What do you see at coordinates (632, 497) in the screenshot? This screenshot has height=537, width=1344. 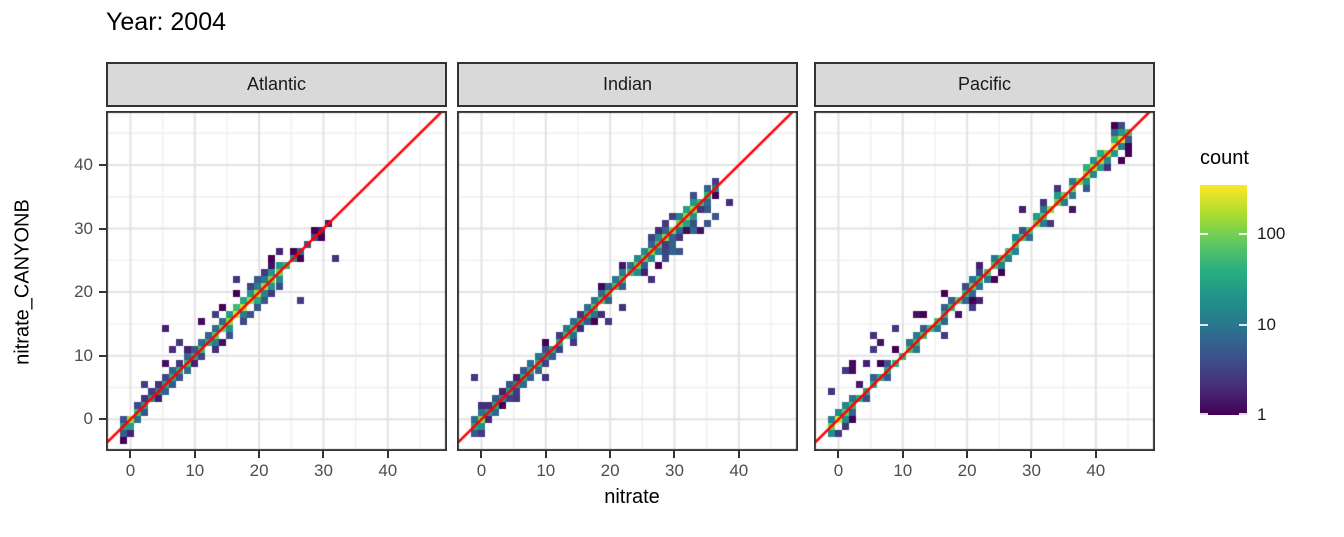 I see `x-axis-title: nitrate` at bounding box center [632, 497].